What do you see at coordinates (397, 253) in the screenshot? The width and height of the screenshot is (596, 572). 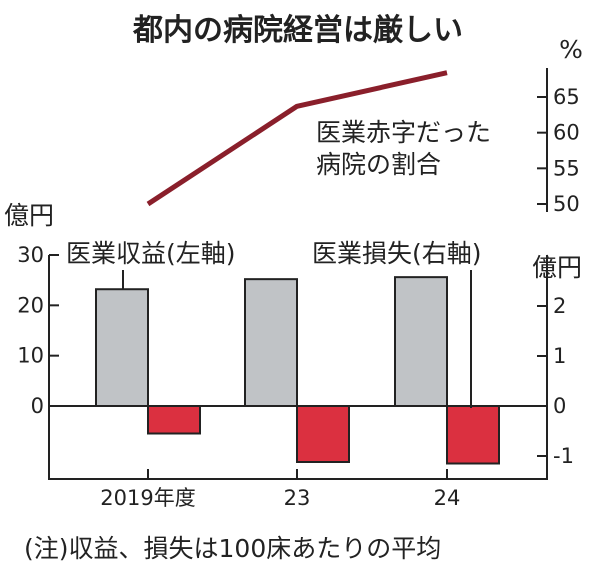 I see `loss-series-label: 医業損失(右軸)` at bounding box center [397, 253].